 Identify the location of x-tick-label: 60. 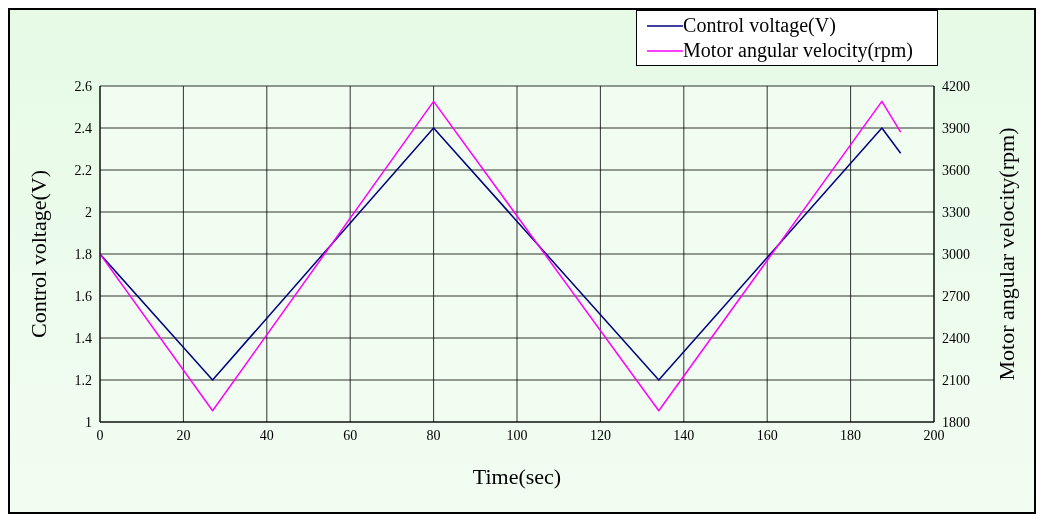
(350, 435).